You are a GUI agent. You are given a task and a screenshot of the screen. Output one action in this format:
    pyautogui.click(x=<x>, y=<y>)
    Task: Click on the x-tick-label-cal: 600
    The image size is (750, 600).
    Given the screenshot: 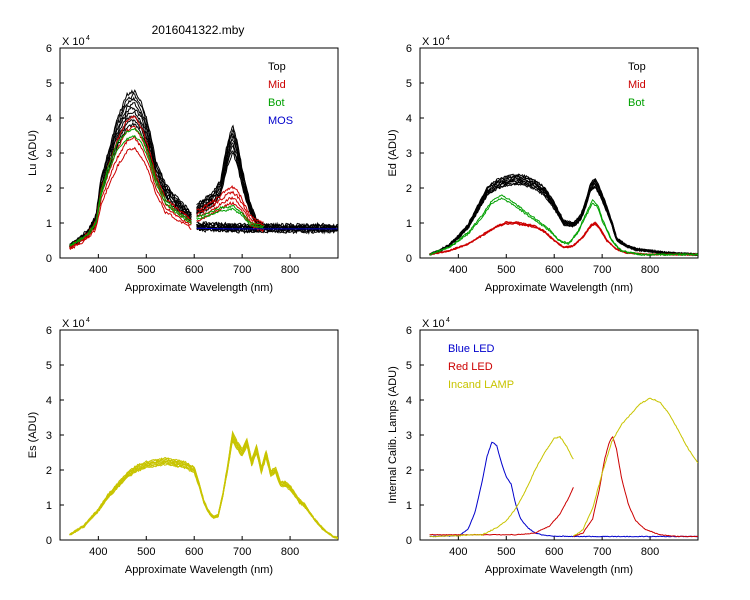 What is the action you would take?
    pyautogui.click(x=554, y=552)
    